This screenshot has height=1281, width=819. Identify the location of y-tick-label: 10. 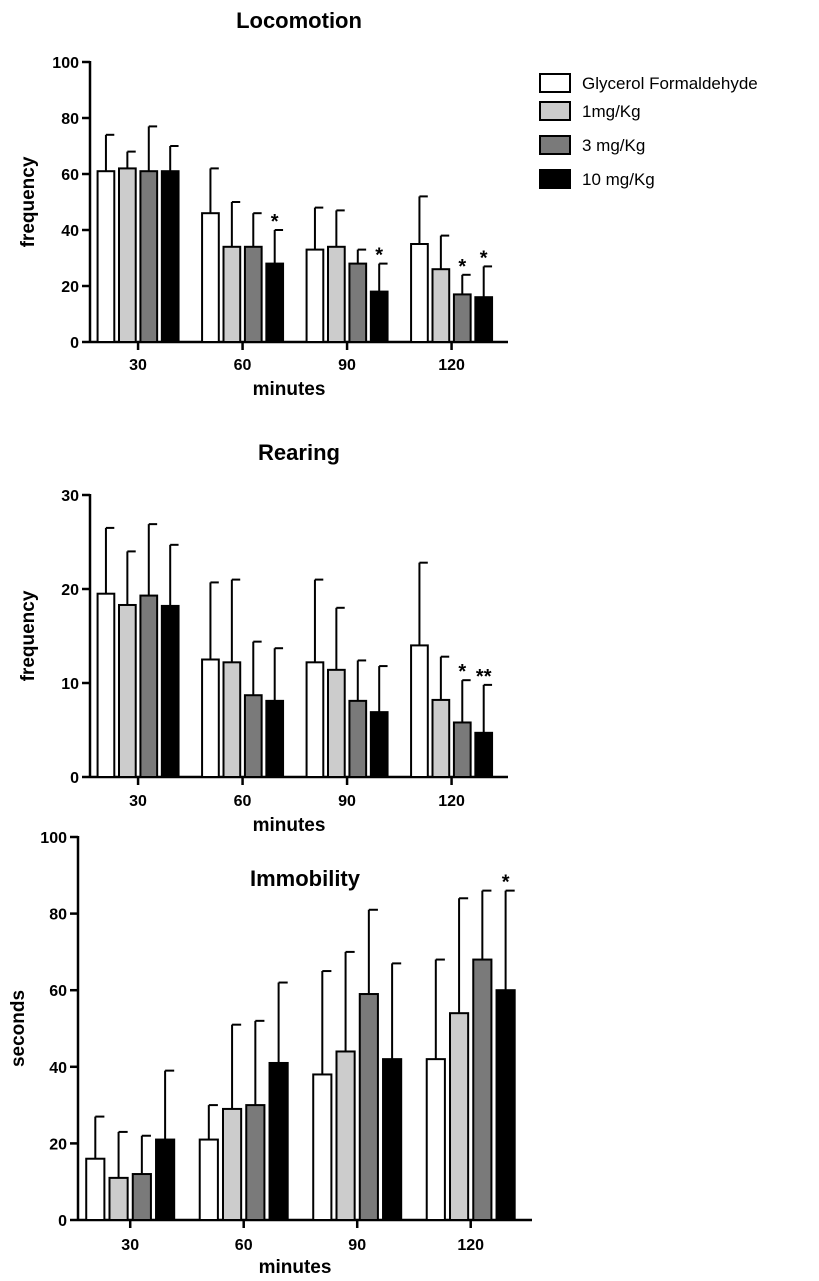
(70, 684).